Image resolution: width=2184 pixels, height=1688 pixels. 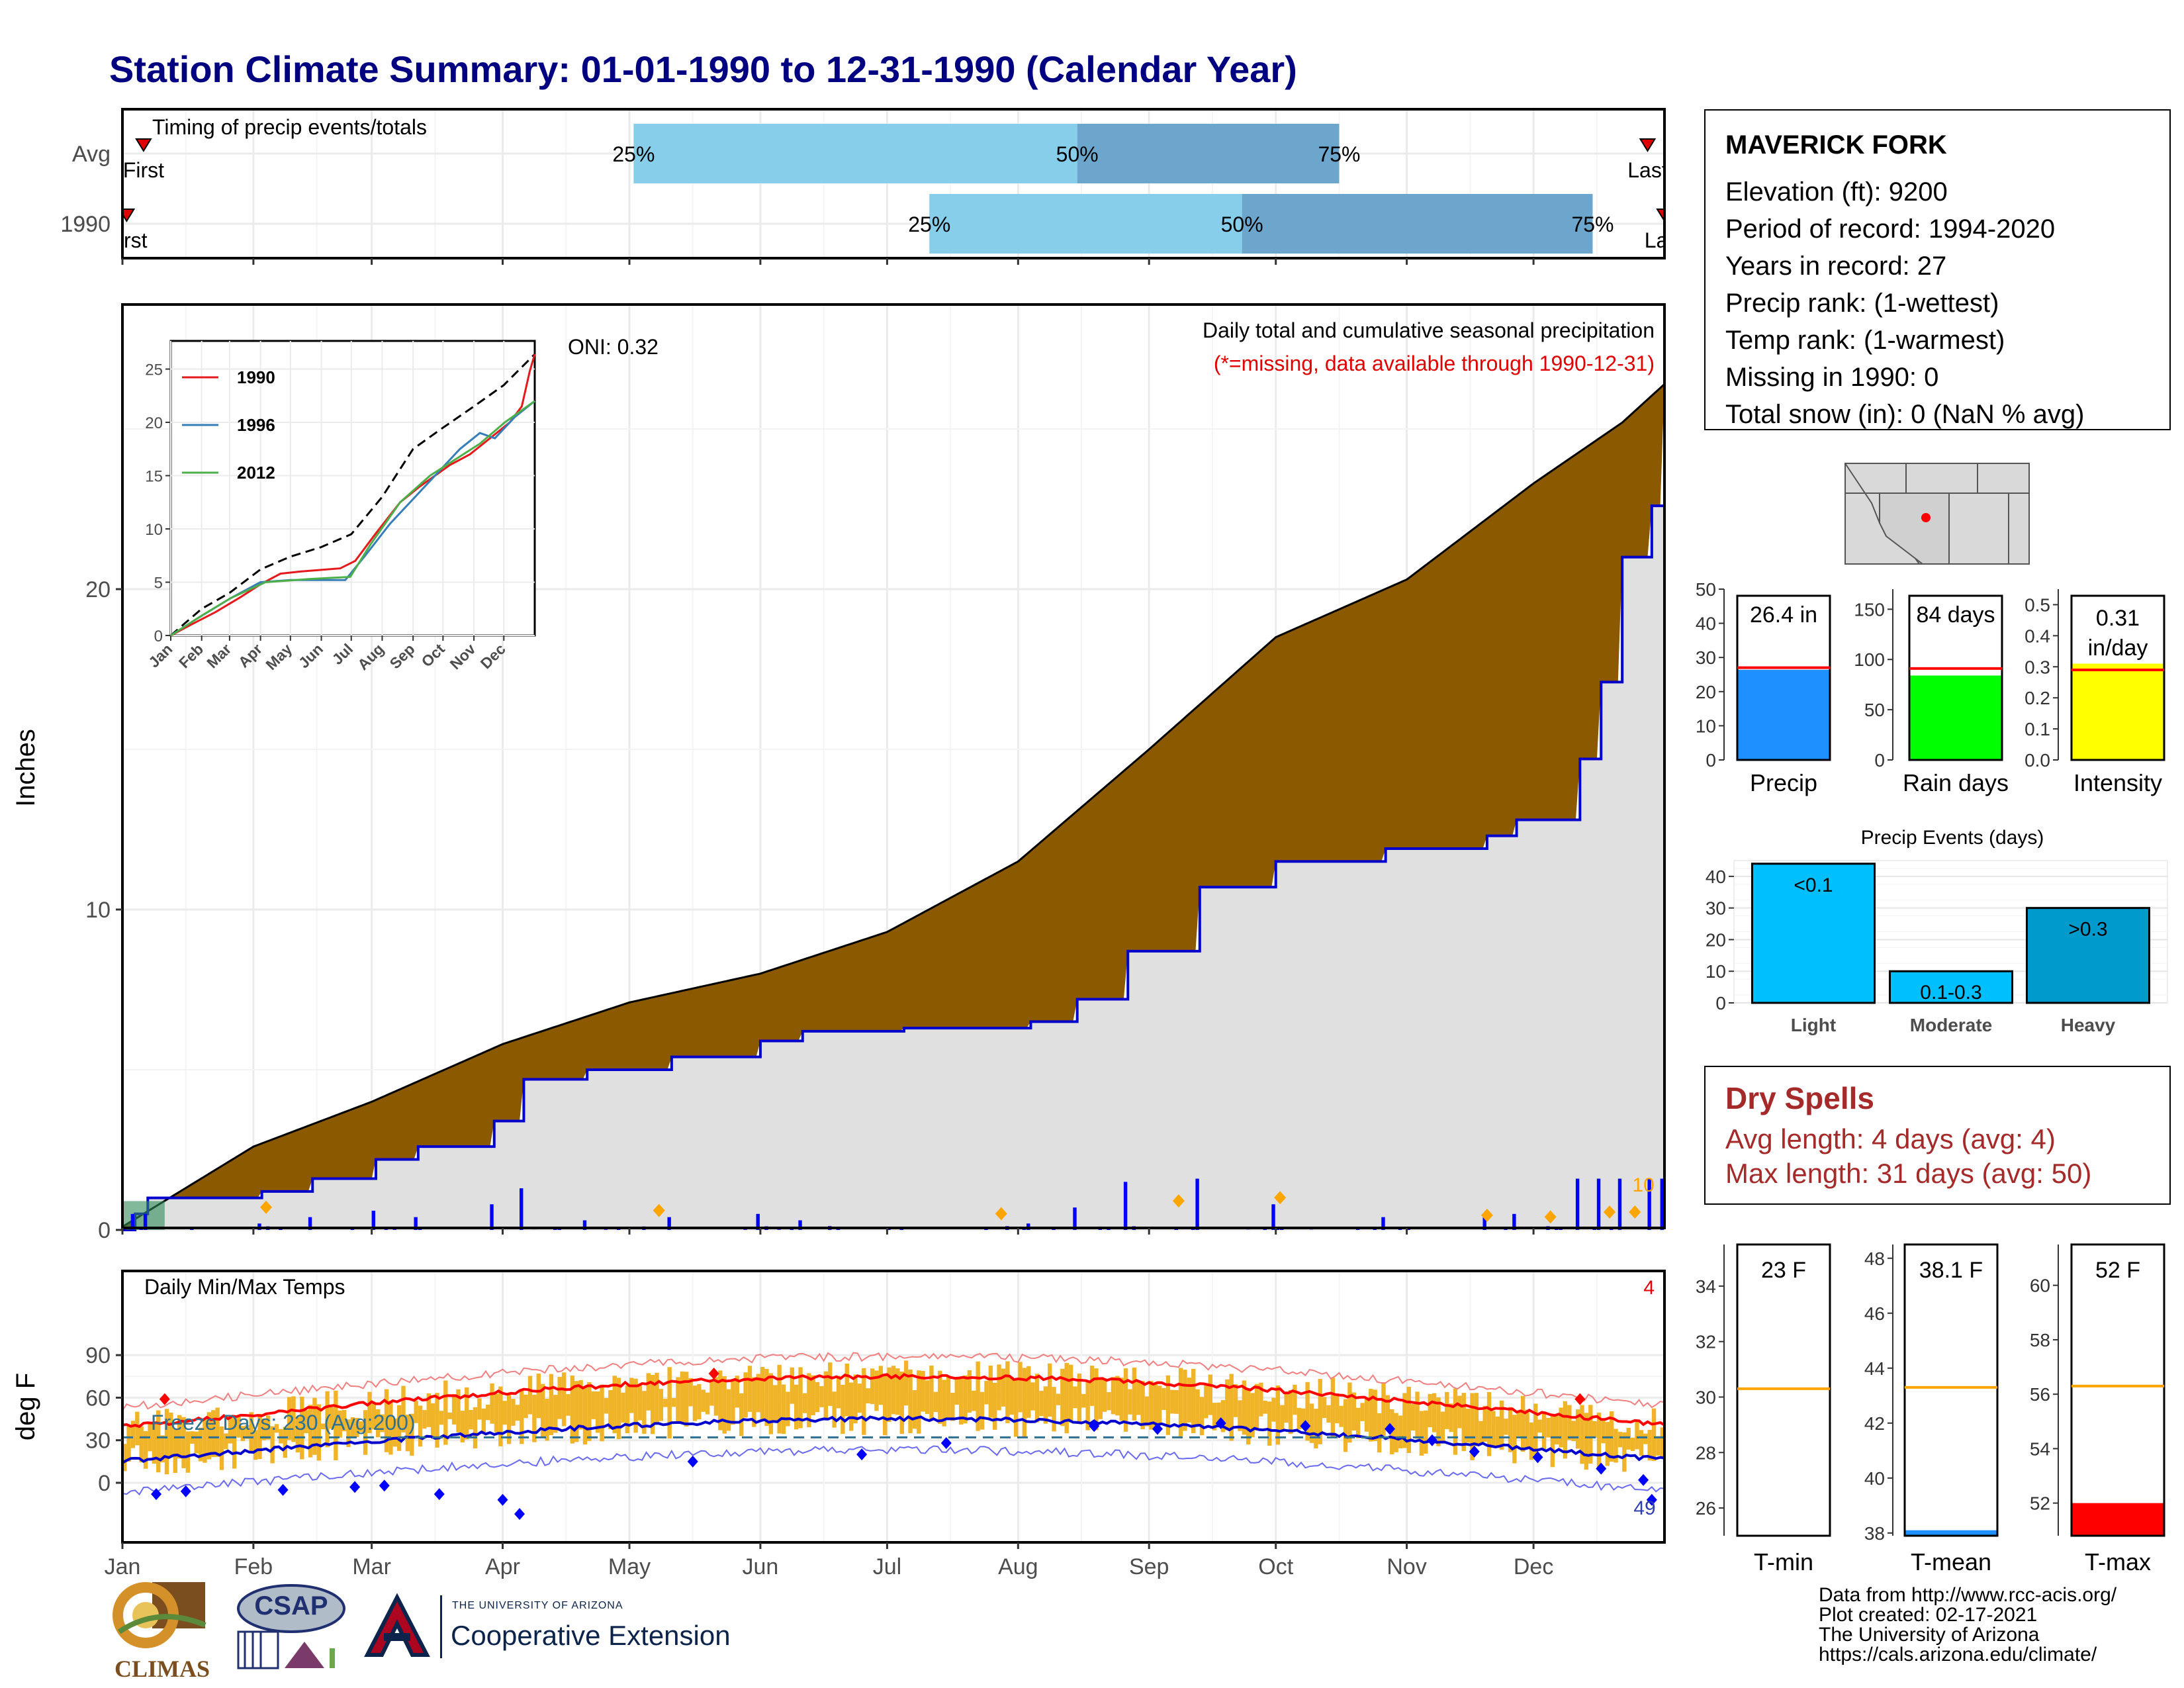 I want to click on inset-legend-label: 1996, so click(x=256, y=425).